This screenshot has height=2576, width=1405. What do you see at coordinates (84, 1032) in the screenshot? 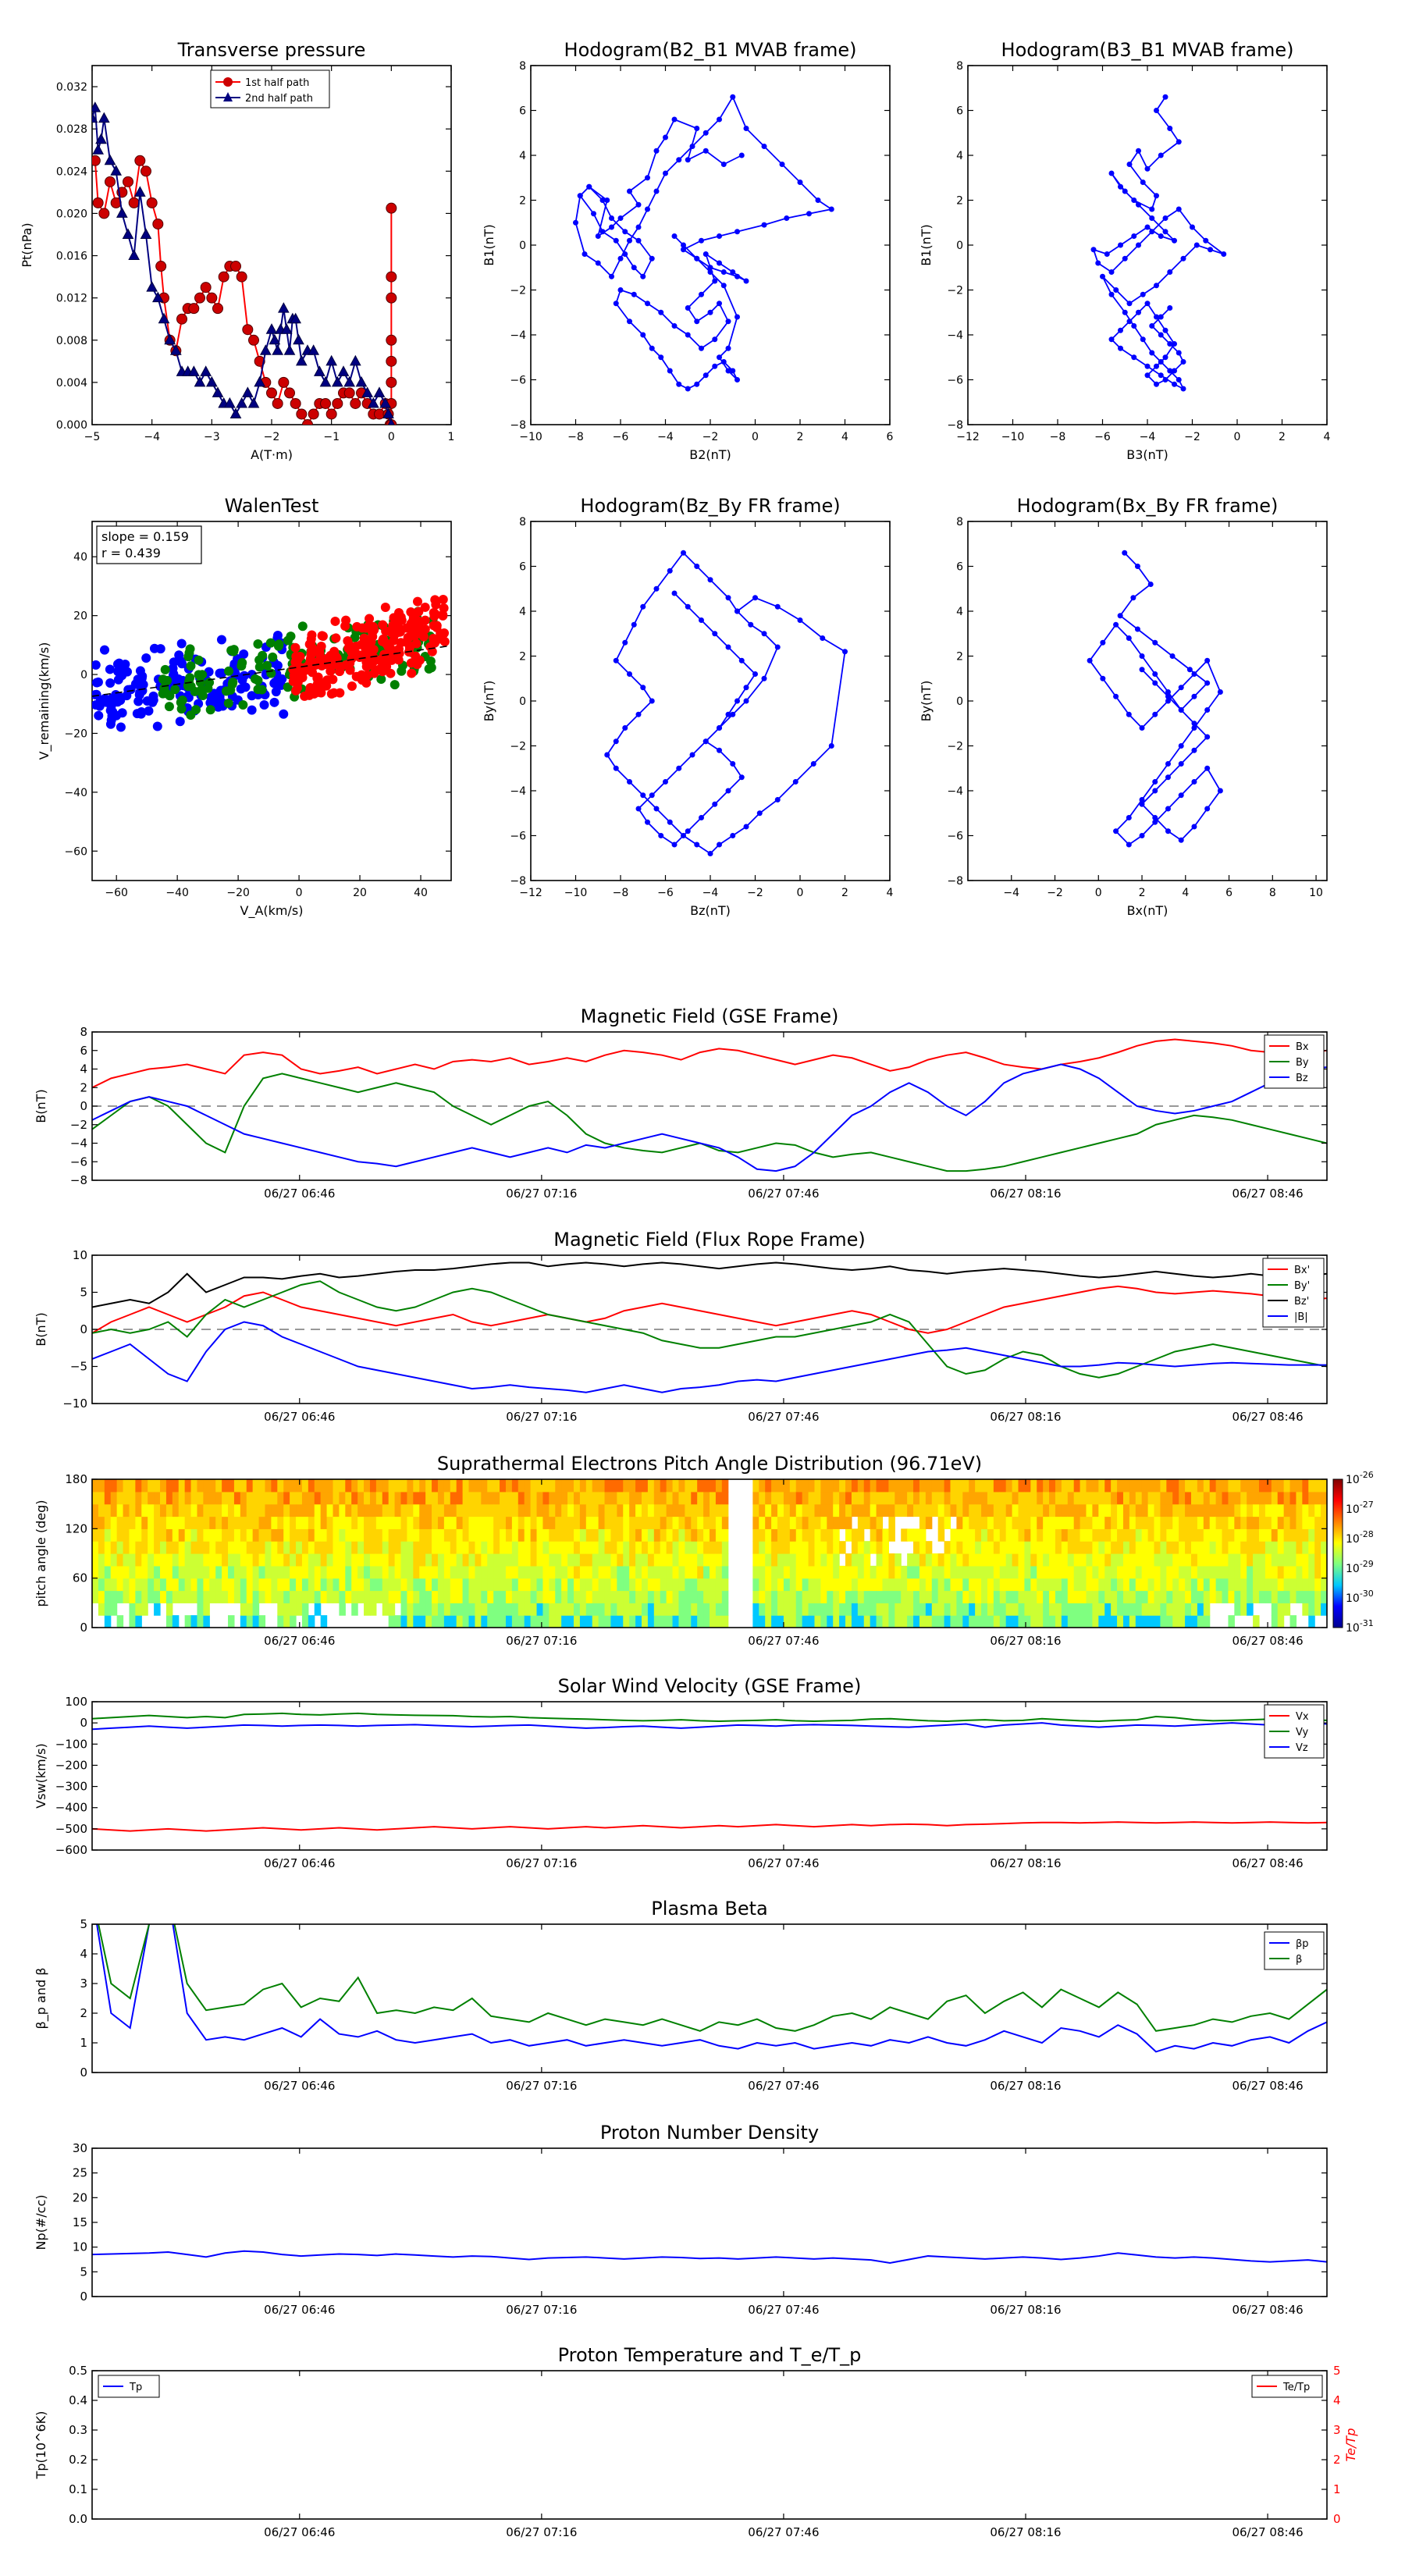
I see `y-tick-label: 8` at bounding box center [84, 1032].